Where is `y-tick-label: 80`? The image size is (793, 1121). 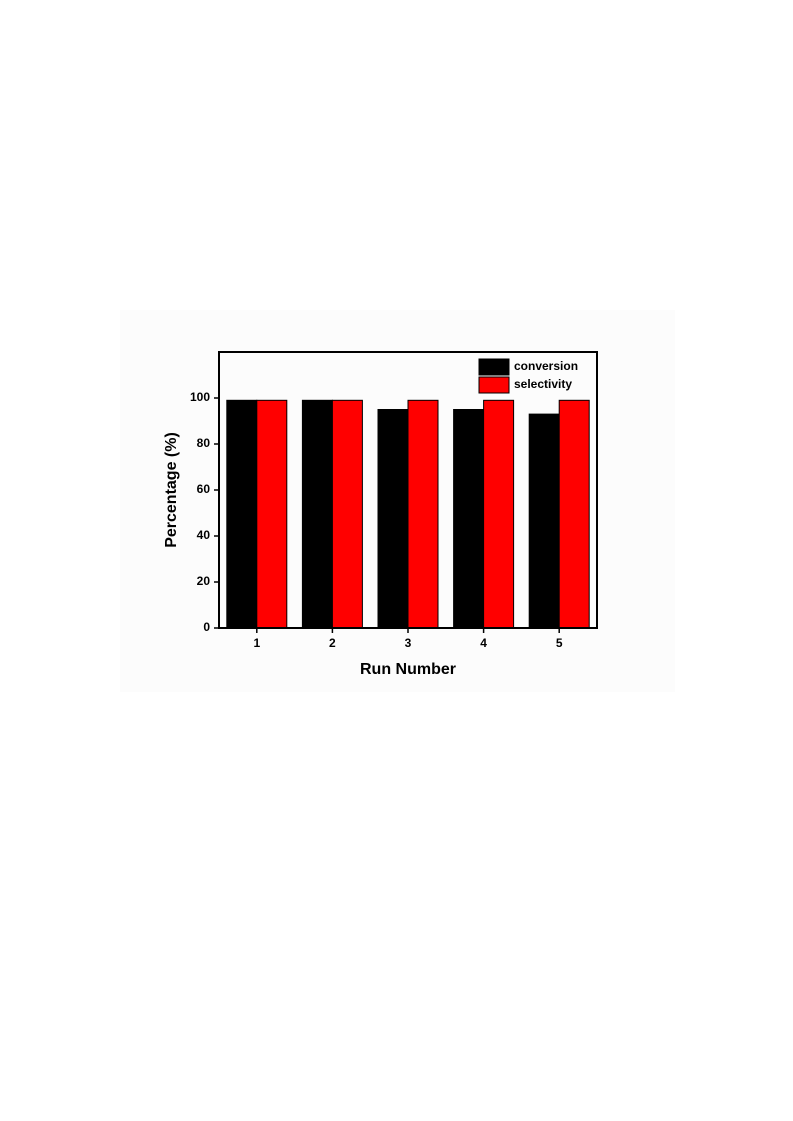
y-tick-label: 80 is located at coordinates (204, 443).